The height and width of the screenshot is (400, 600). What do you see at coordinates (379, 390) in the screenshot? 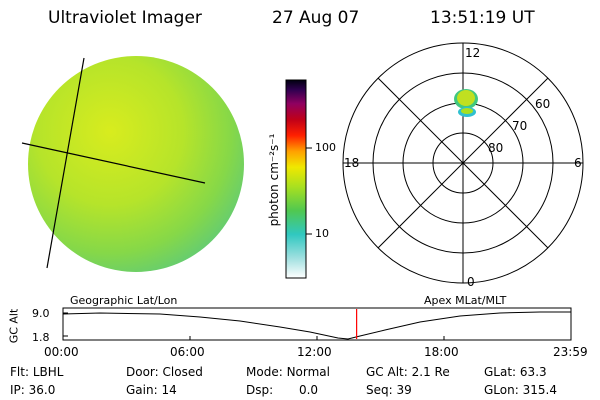
I see `info-seq-label: Seq:` at bounding box center [379, 390].